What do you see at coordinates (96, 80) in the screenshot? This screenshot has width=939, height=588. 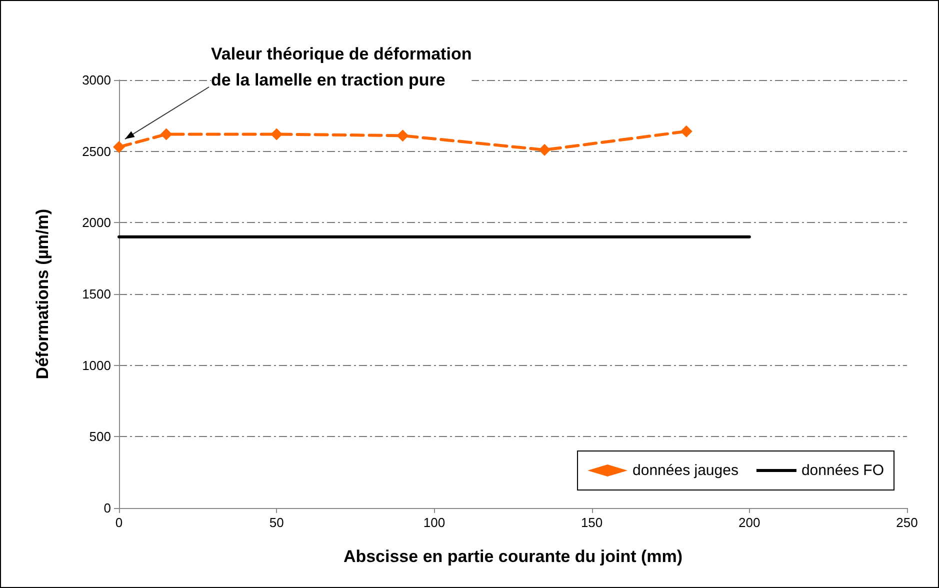 I see `y-tick-label: 3000` at bounding box center [96, 80].